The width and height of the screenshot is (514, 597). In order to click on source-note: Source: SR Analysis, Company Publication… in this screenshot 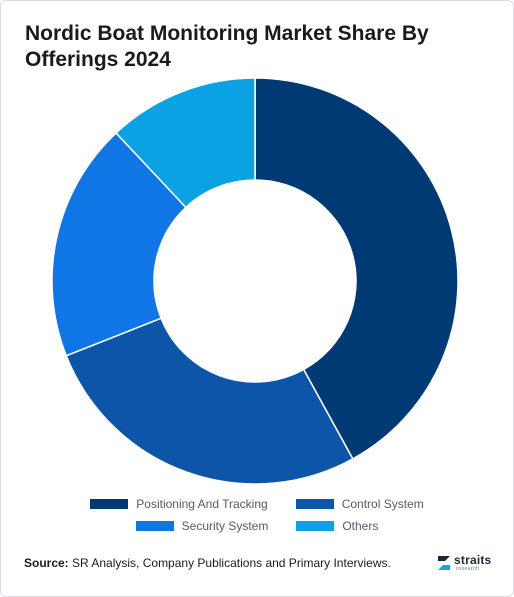, I will do `click(207, 563)`.